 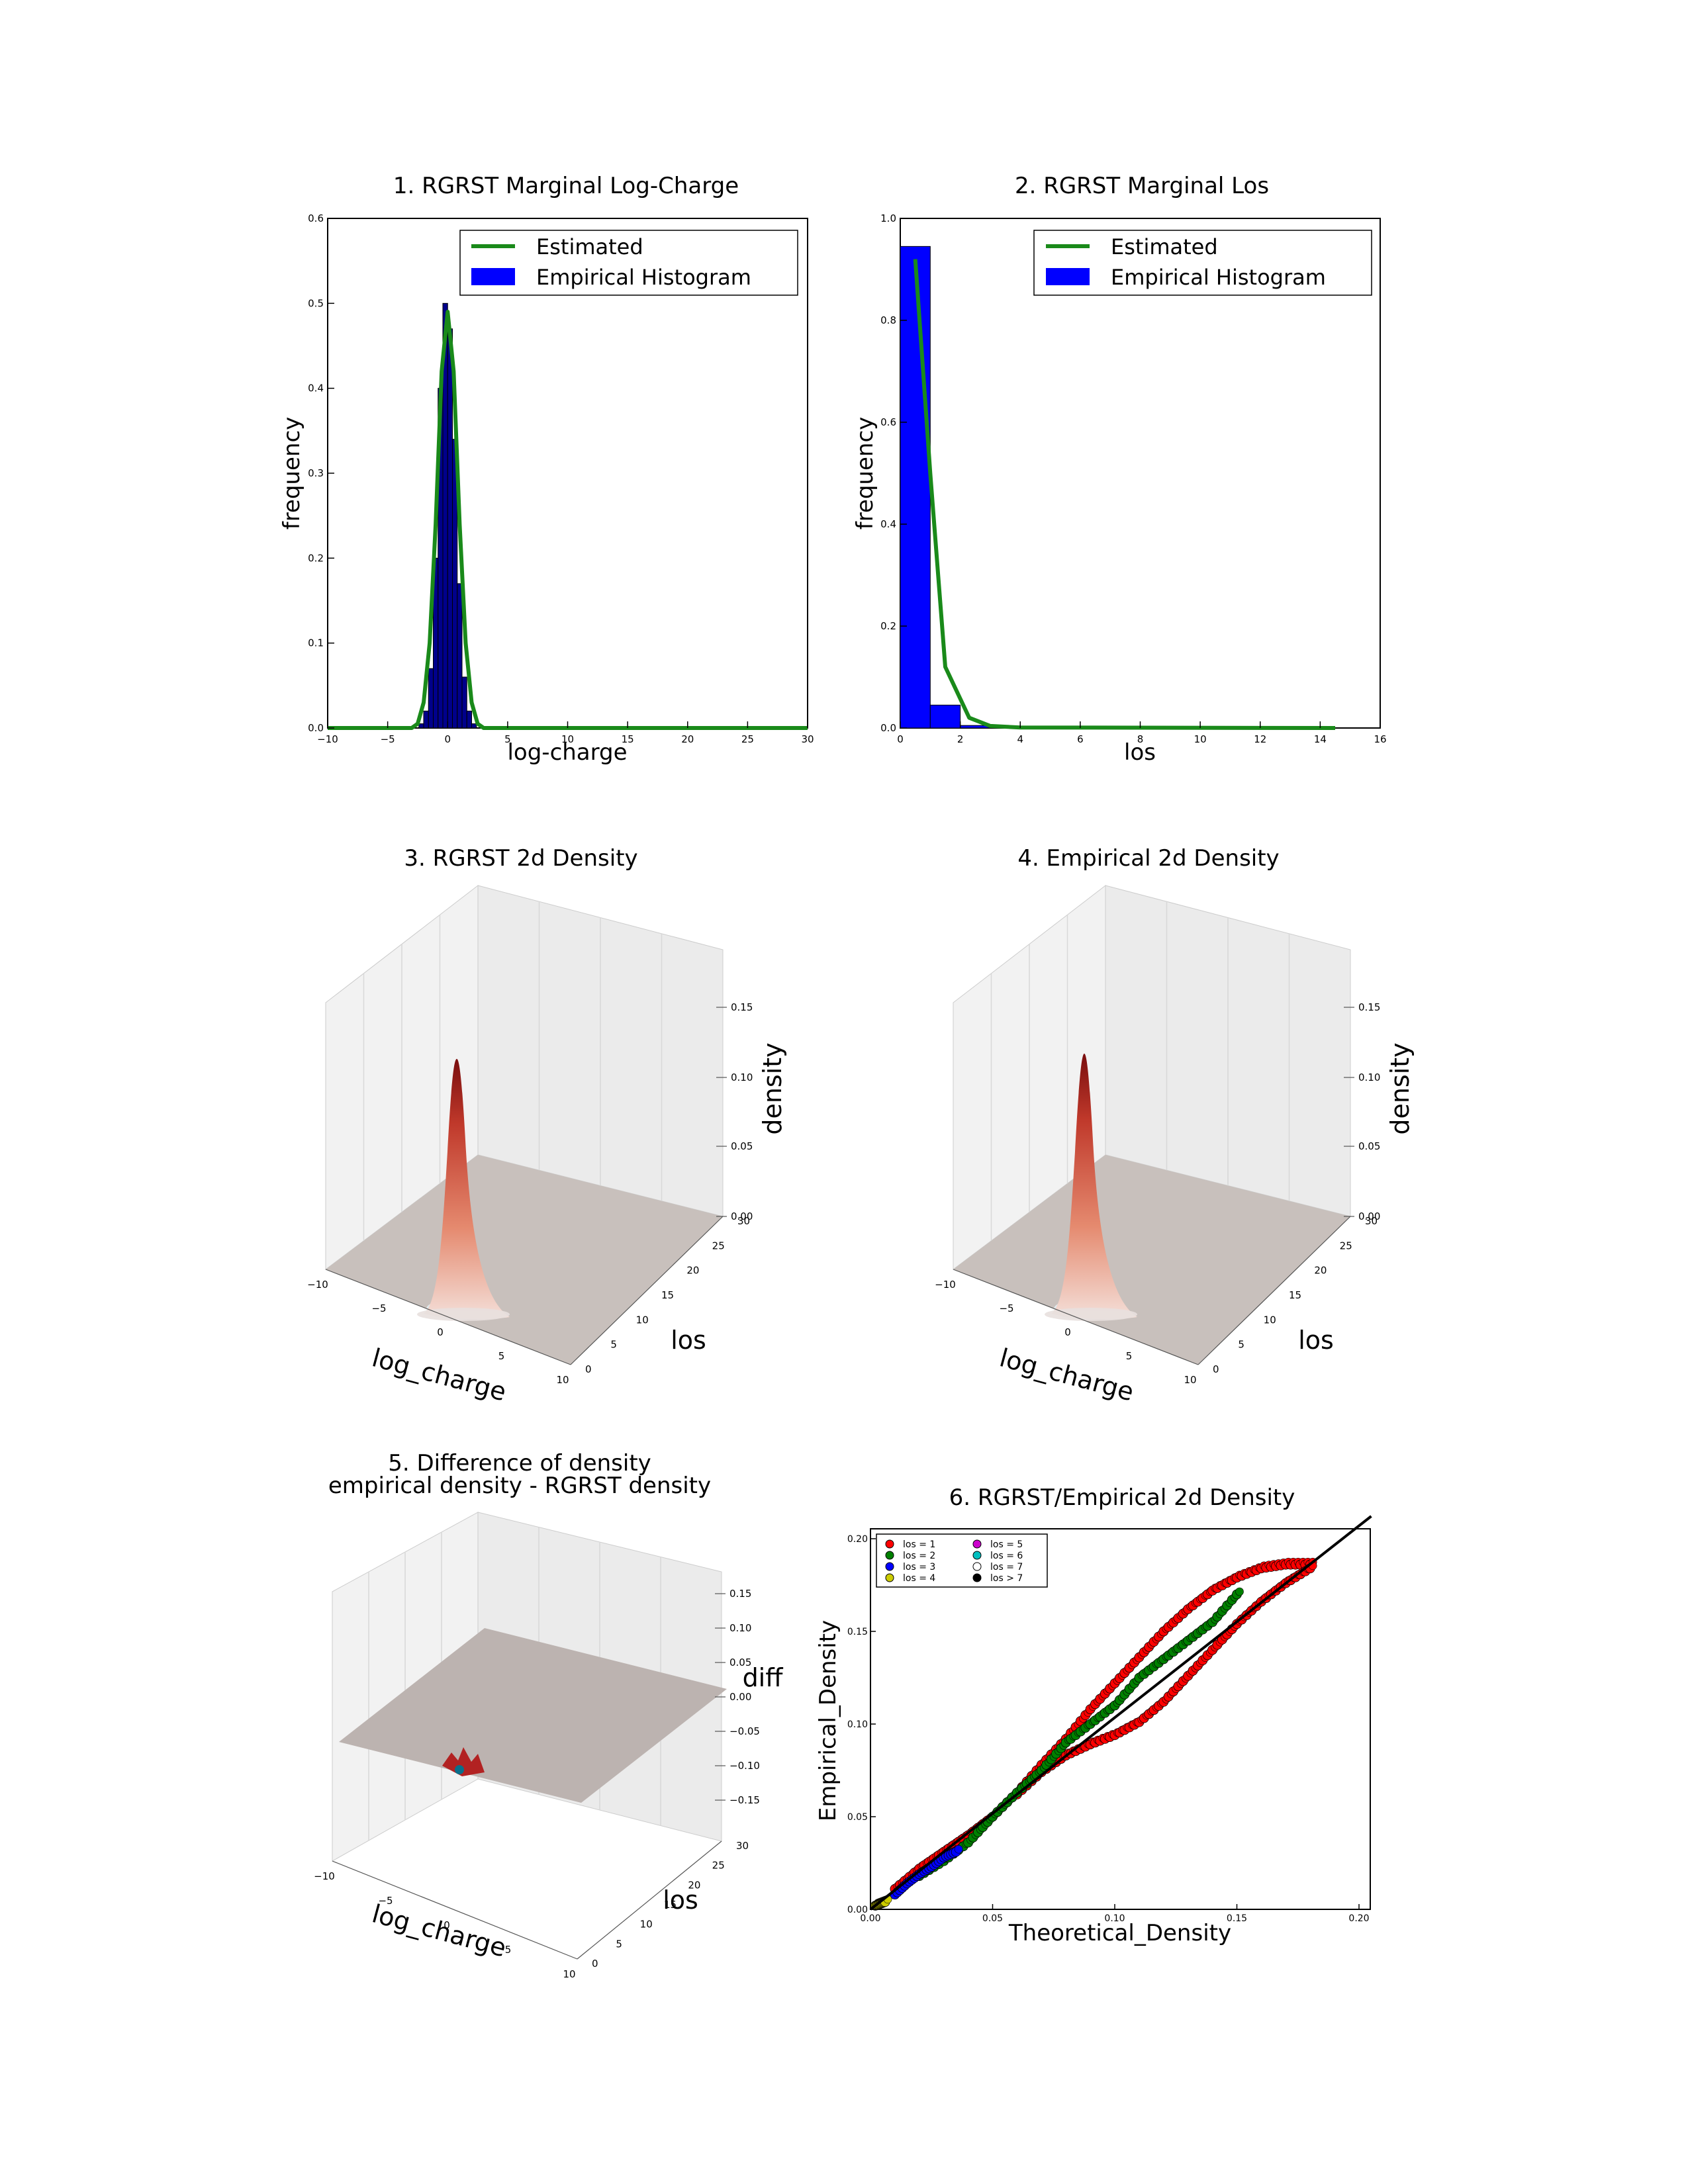 What do you see at coordinates (900, 739) in the screenshot?
I see `chart-2-xtick-label: 0` at bounding box center [900, 739].